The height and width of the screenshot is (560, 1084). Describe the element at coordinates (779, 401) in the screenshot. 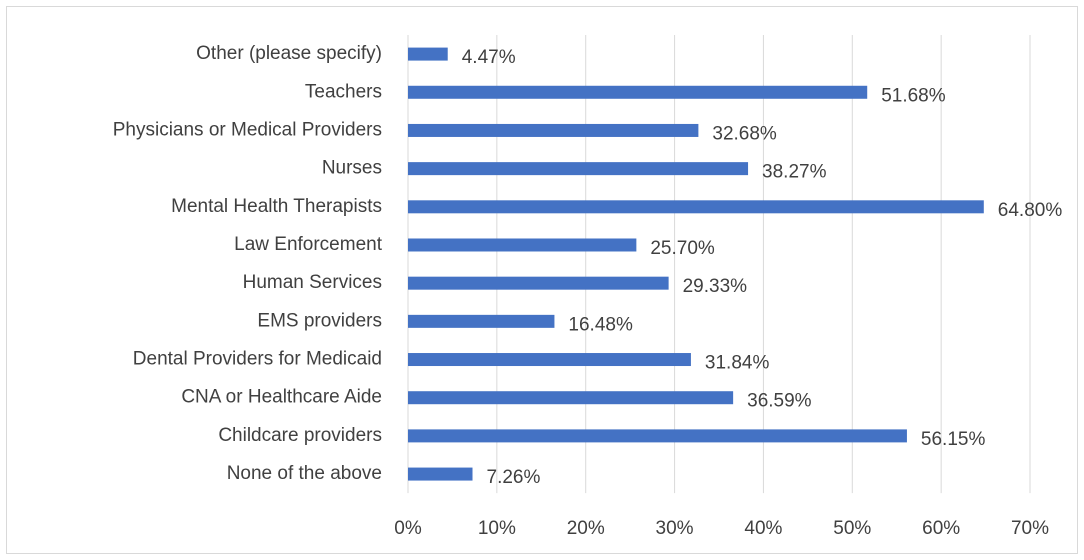

I see `value-label: 36.59%` at that location.